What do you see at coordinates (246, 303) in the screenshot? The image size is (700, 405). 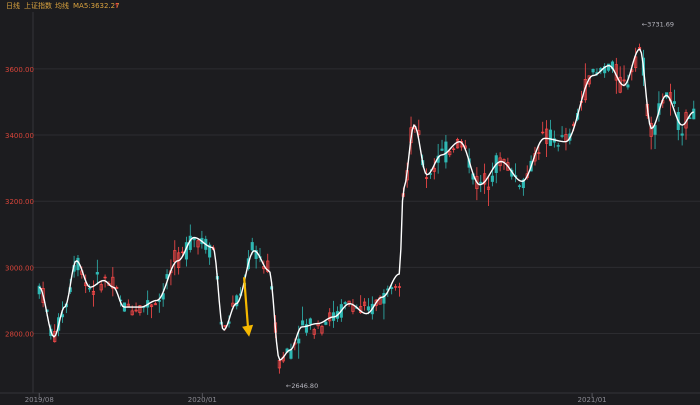 I see `arrow-shaft` at bounding box center [246, 303].